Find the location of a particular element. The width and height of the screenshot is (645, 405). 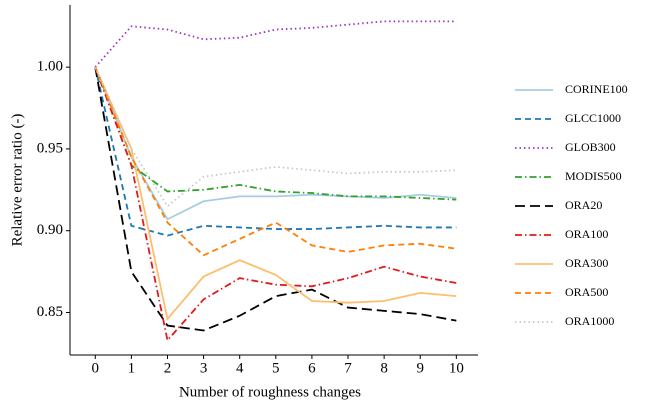

x-tick-label: 7 is located at coordinates (348, 368).